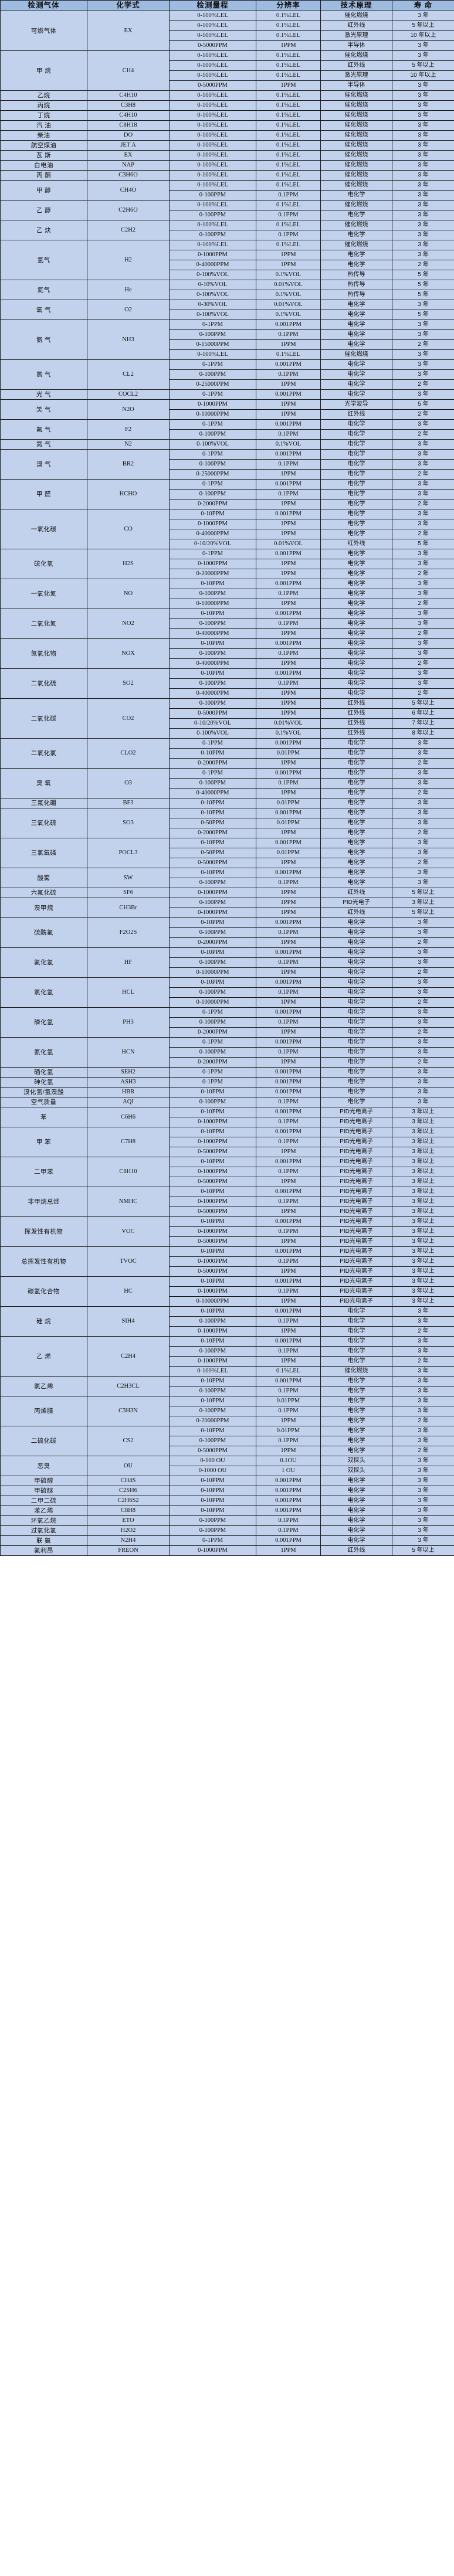 The width and height of the screenshot is (454, 2576). Describe the element at coordinates (356, 295) in the screenshot. I see `technical-principle-cell: 热传导` at that location.